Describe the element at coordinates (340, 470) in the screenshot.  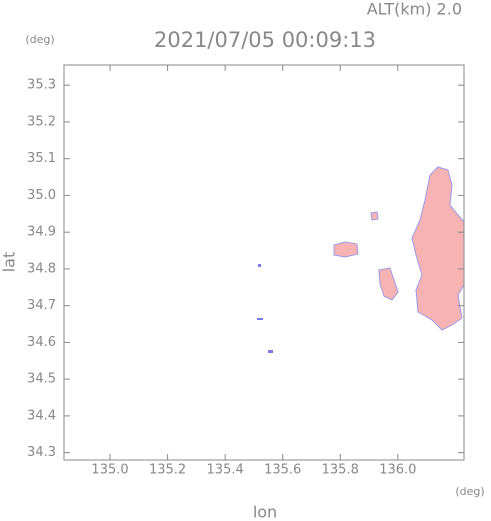
I see `x-tick-label: 135.8` at that location.